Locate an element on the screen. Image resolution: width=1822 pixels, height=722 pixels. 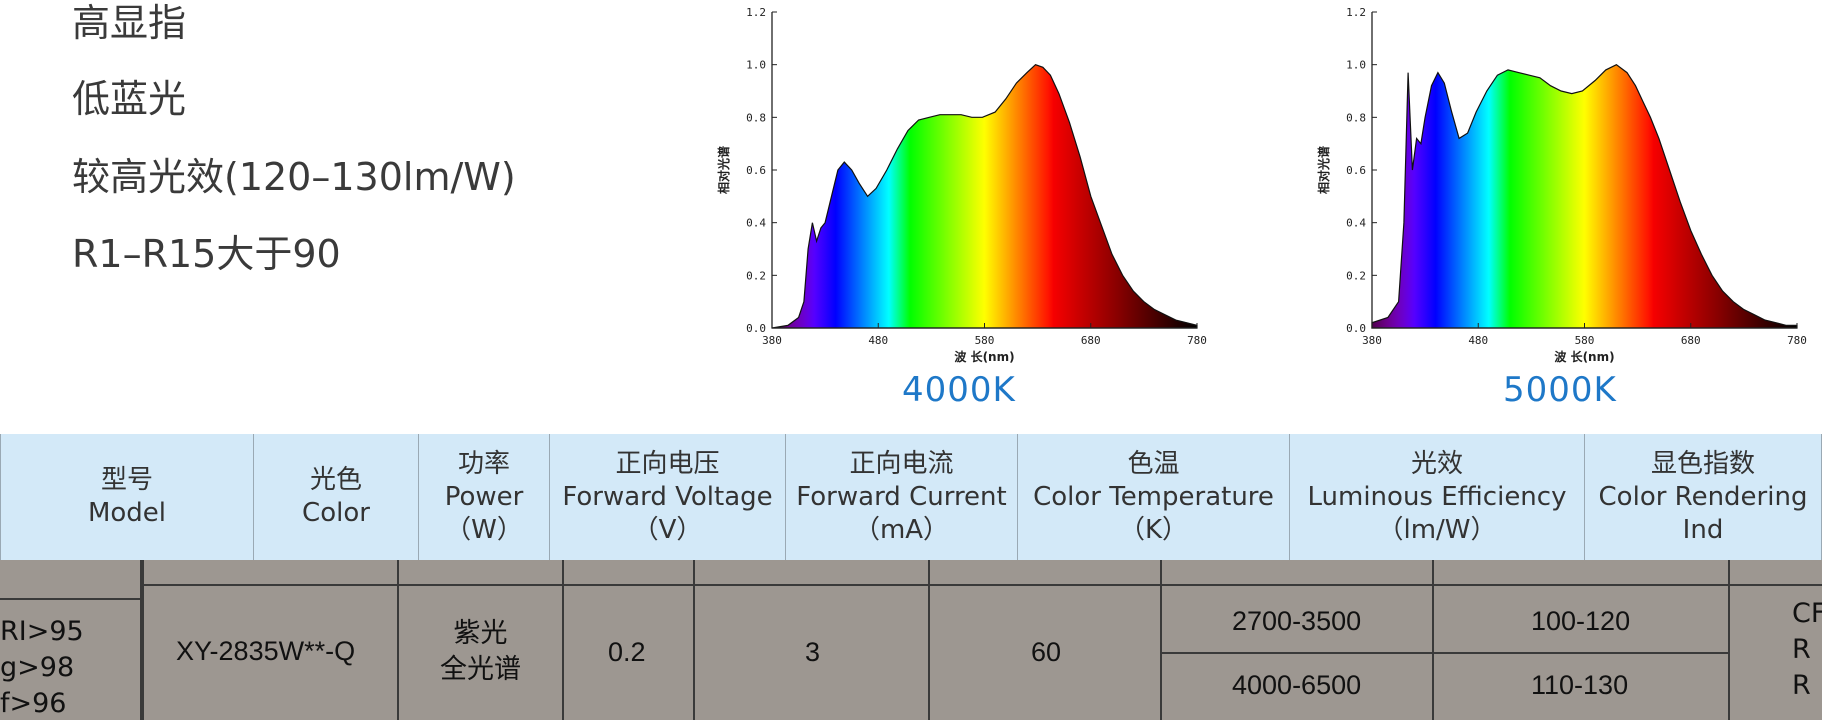
header-en: Model is located at coordinates (127, 513).